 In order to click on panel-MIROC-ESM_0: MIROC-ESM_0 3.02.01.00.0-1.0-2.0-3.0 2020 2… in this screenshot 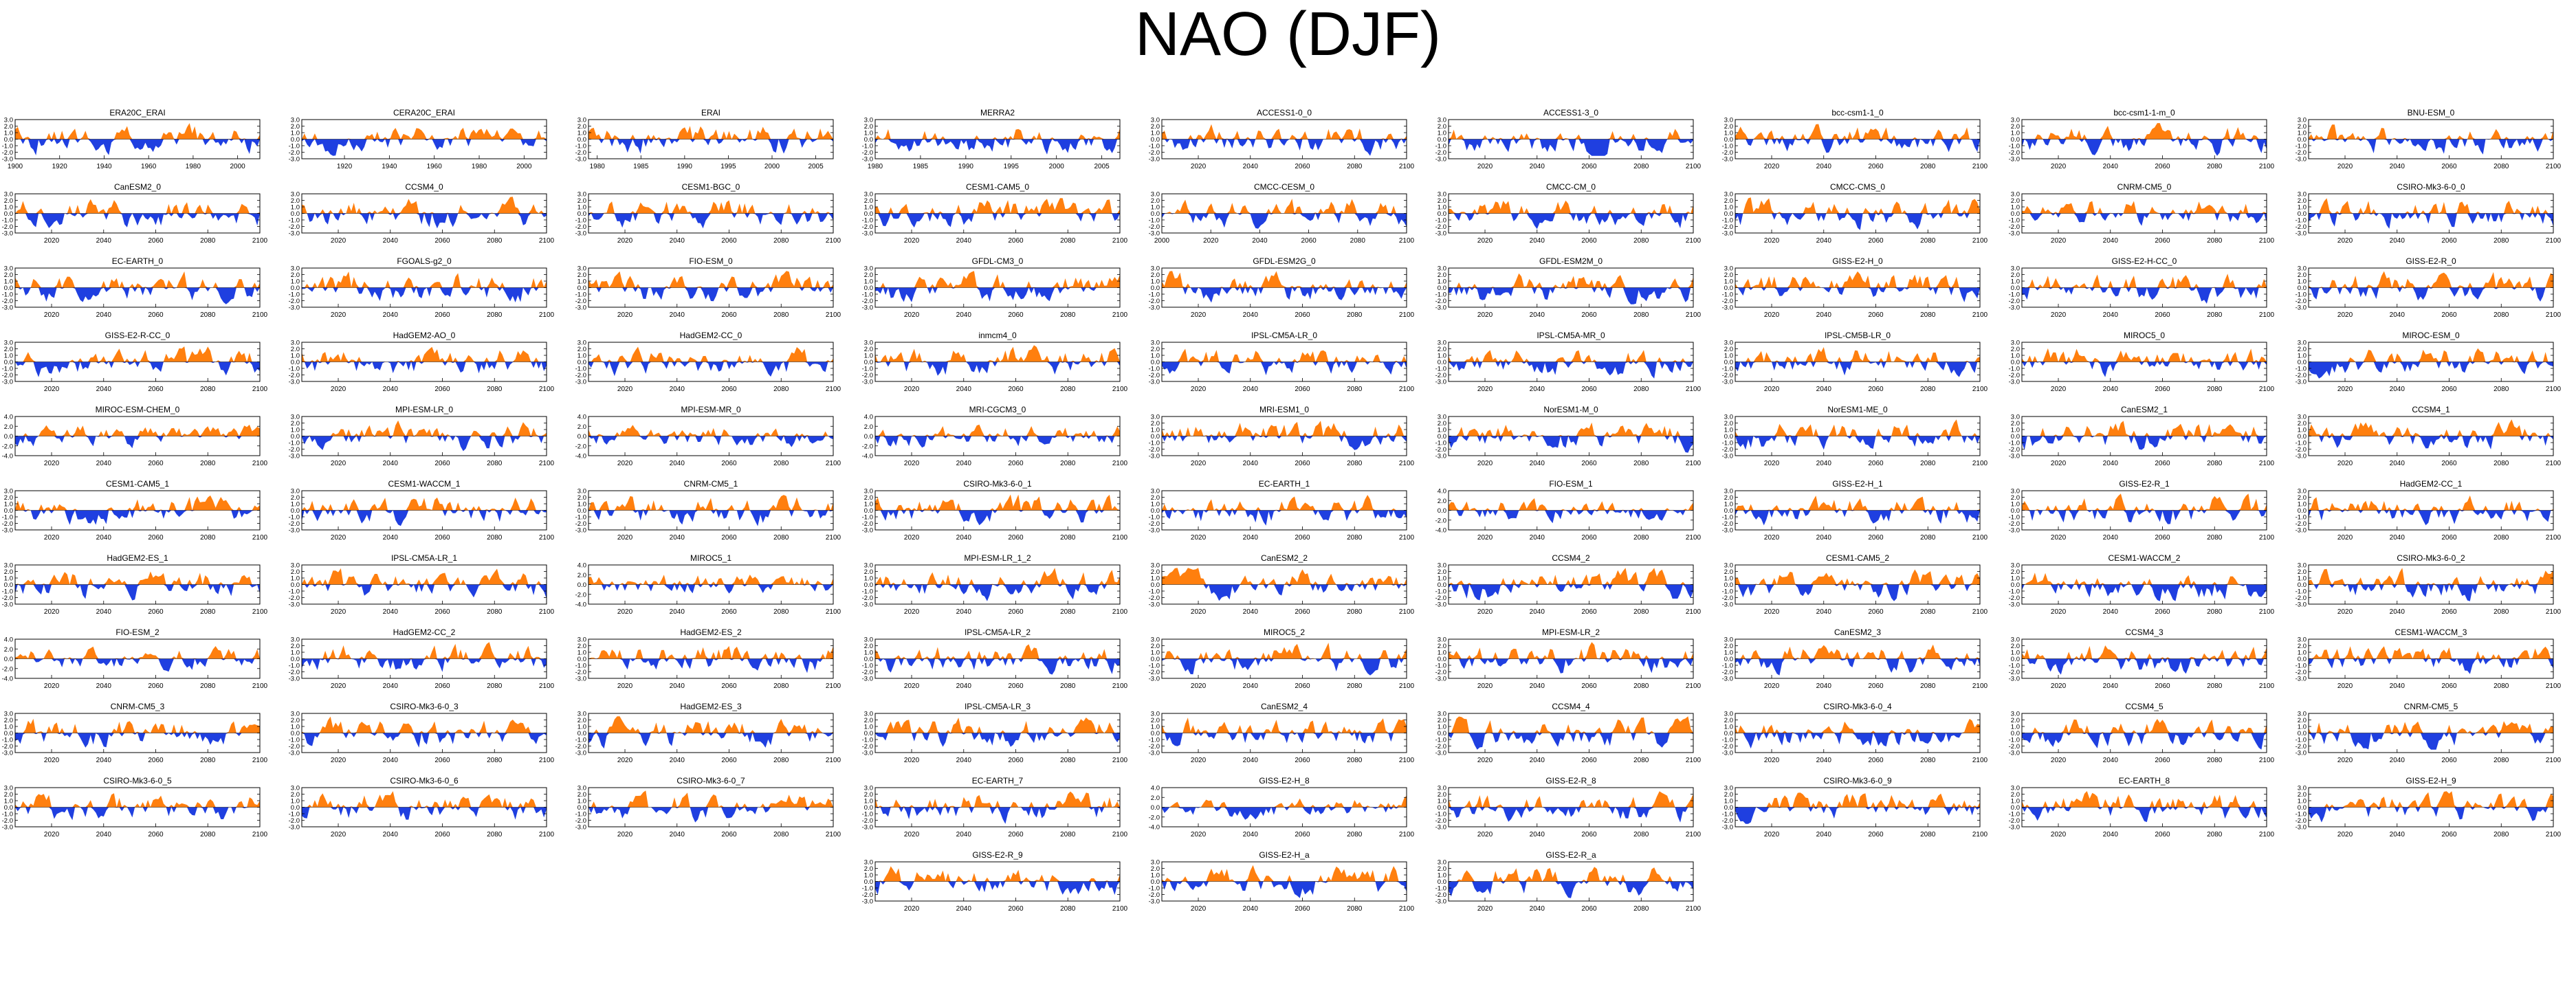, I will do `click(2429, 362)`.